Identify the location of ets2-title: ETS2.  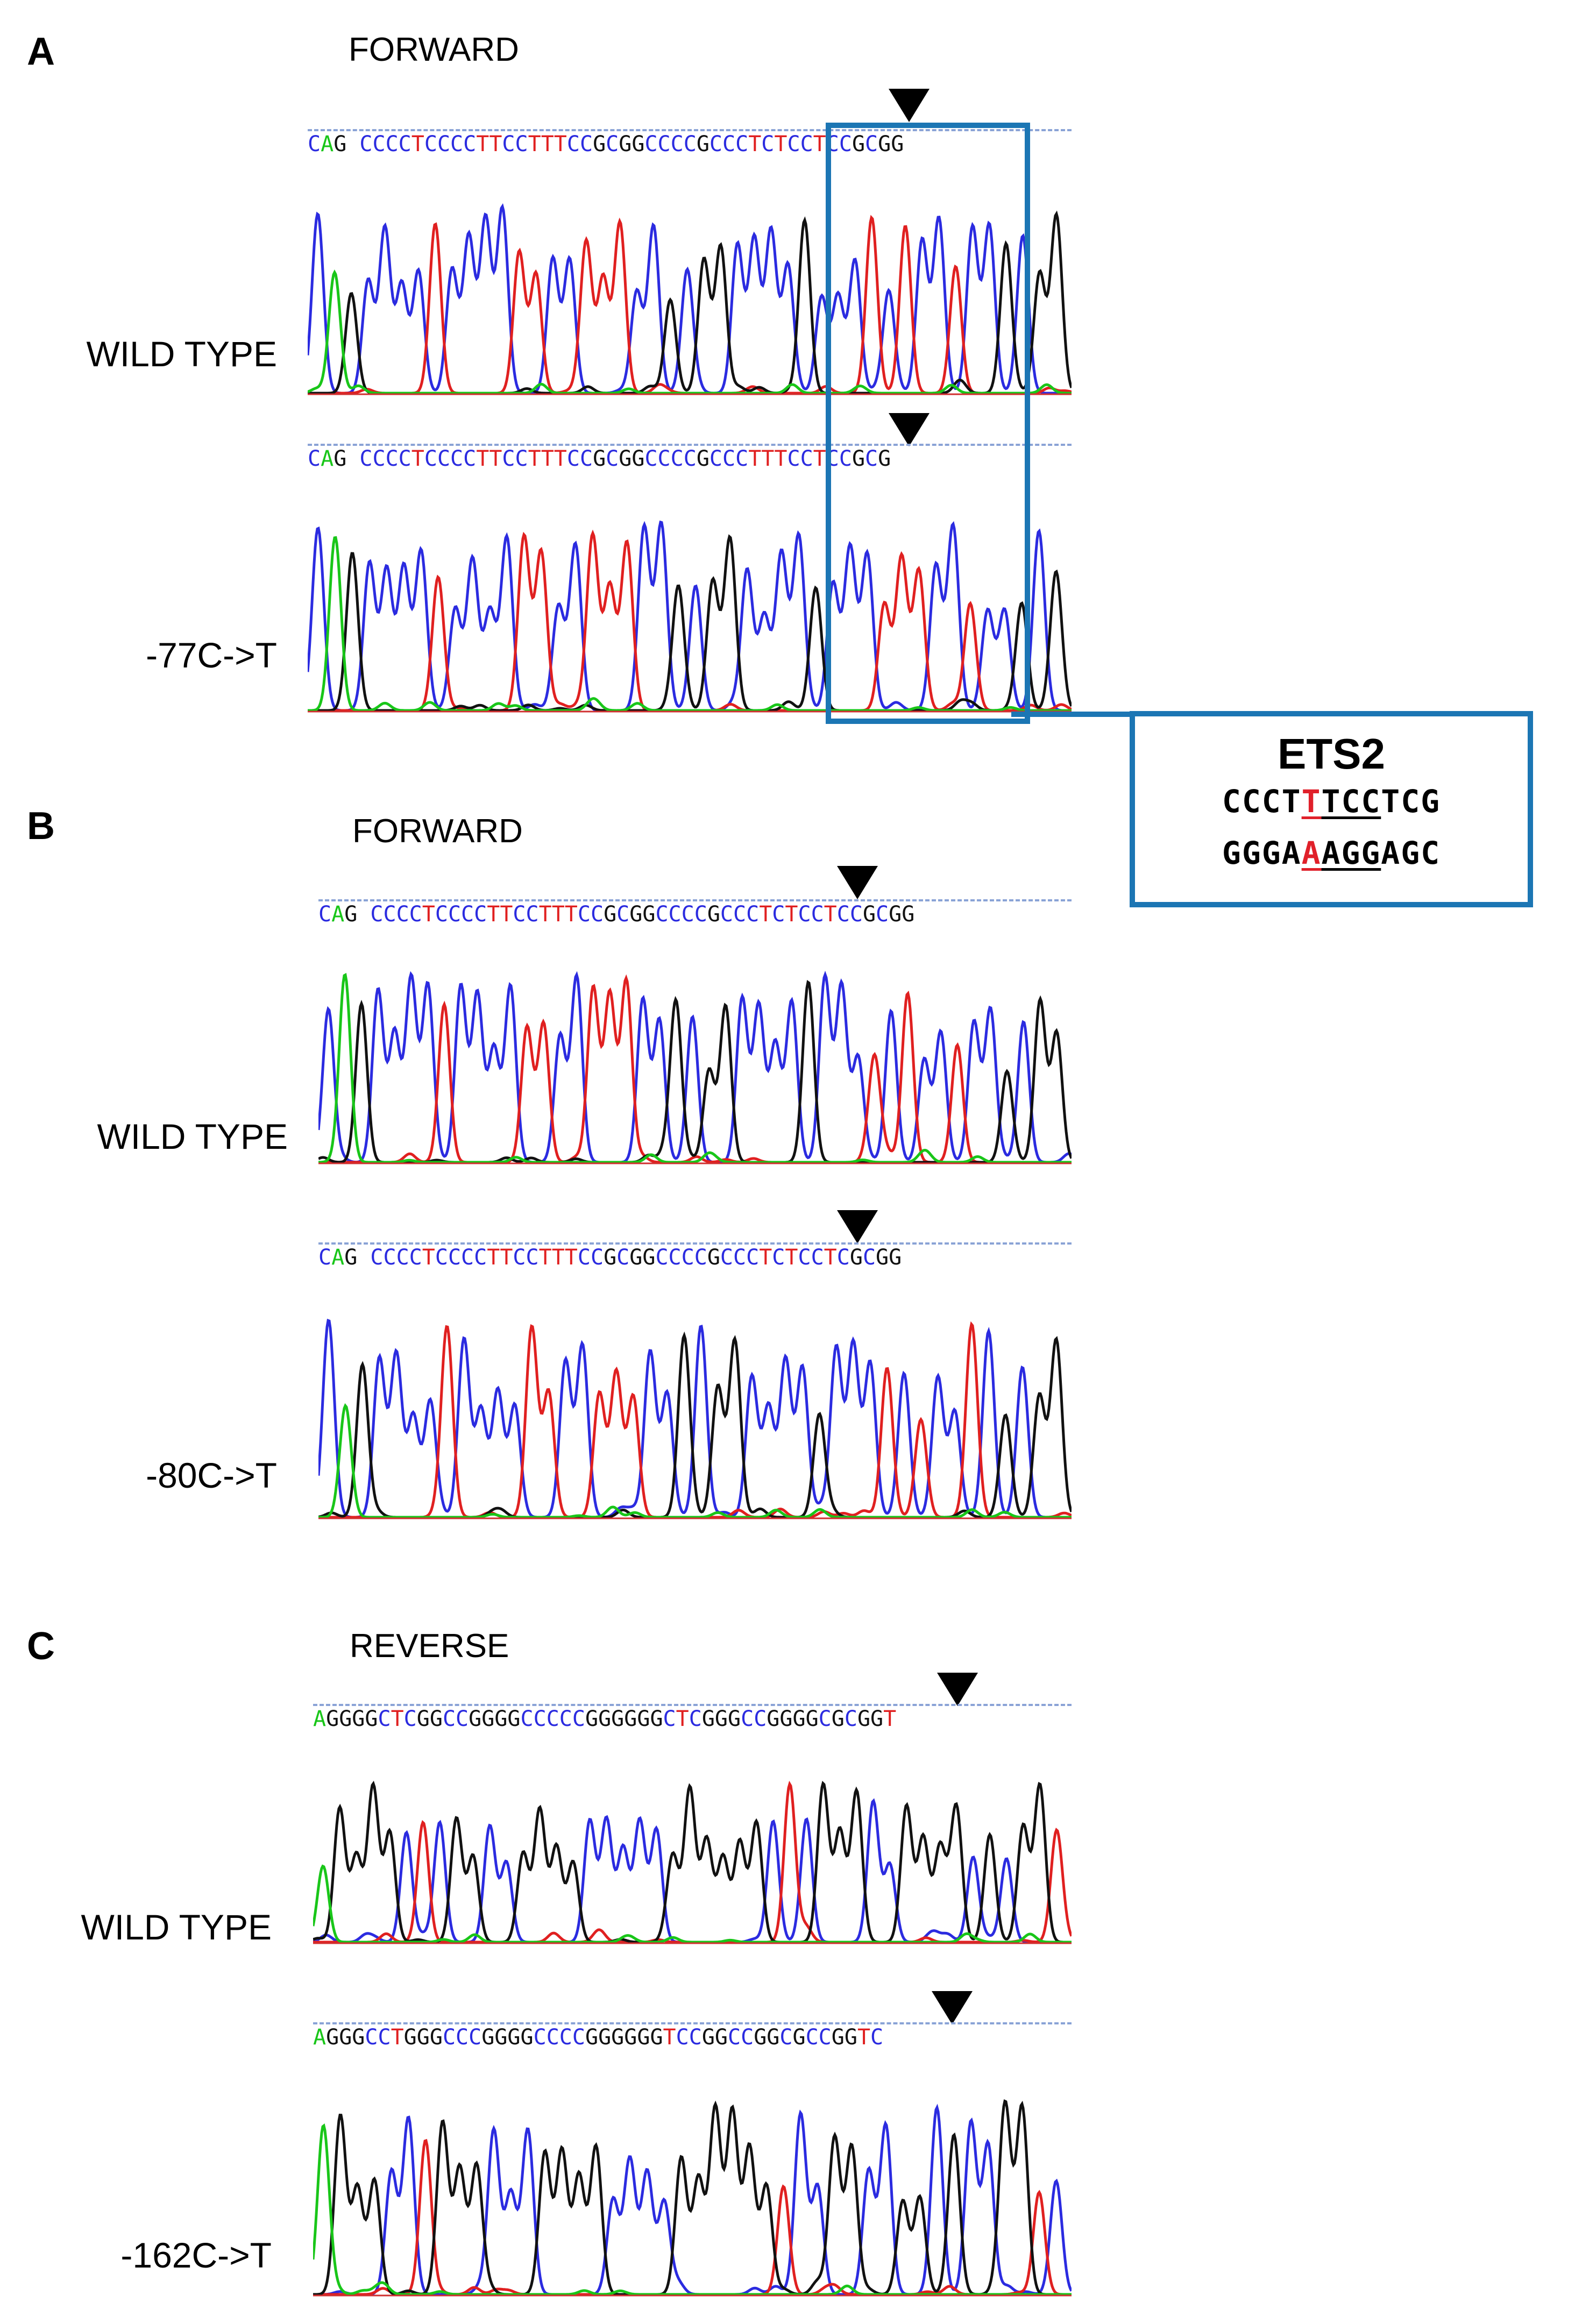
(1331, 754).